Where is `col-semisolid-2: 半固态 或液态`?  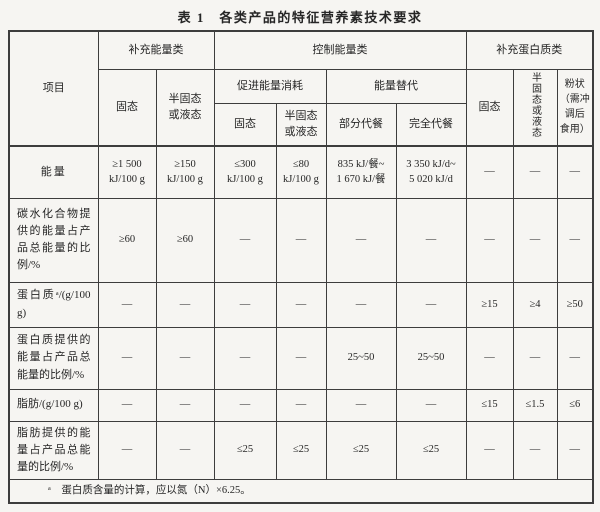
col-semisolid-2: 半固态 或液态 is located at coordinates (301, 124).